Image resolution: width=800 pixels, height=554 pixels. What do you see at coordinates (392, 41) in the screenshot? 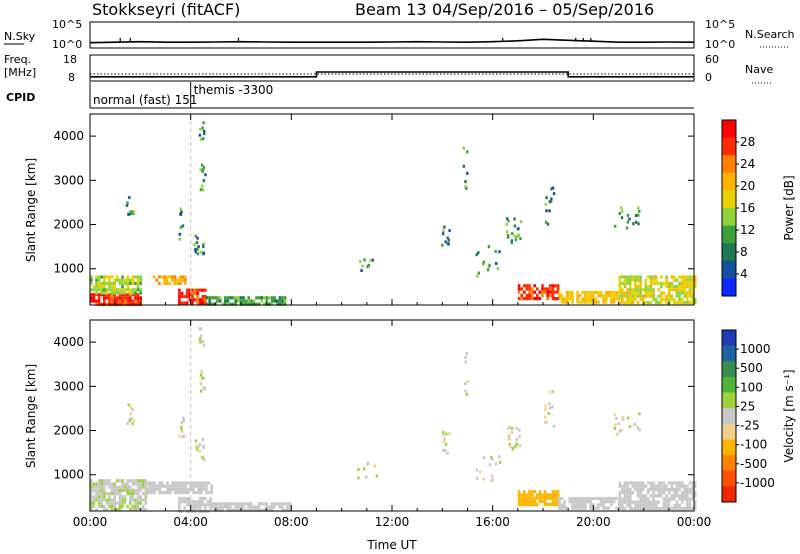
I see `nsky-line` at bounding box center [392, 41].